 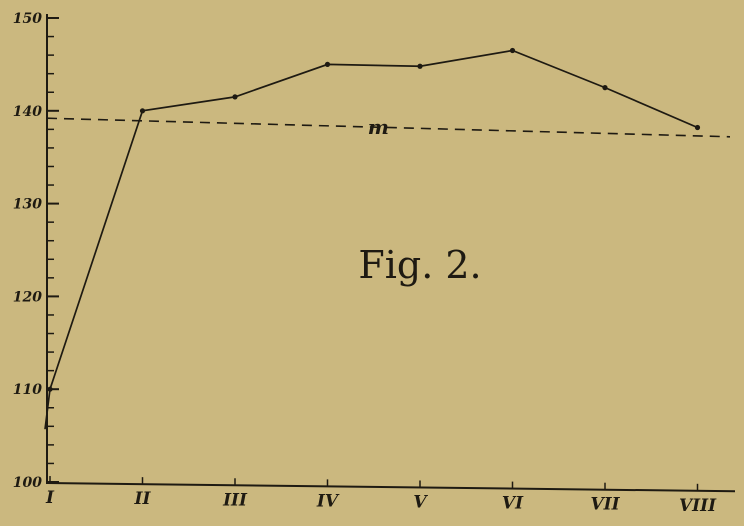 I want to click on reference-line-label: m, so click(x=378, y=127).